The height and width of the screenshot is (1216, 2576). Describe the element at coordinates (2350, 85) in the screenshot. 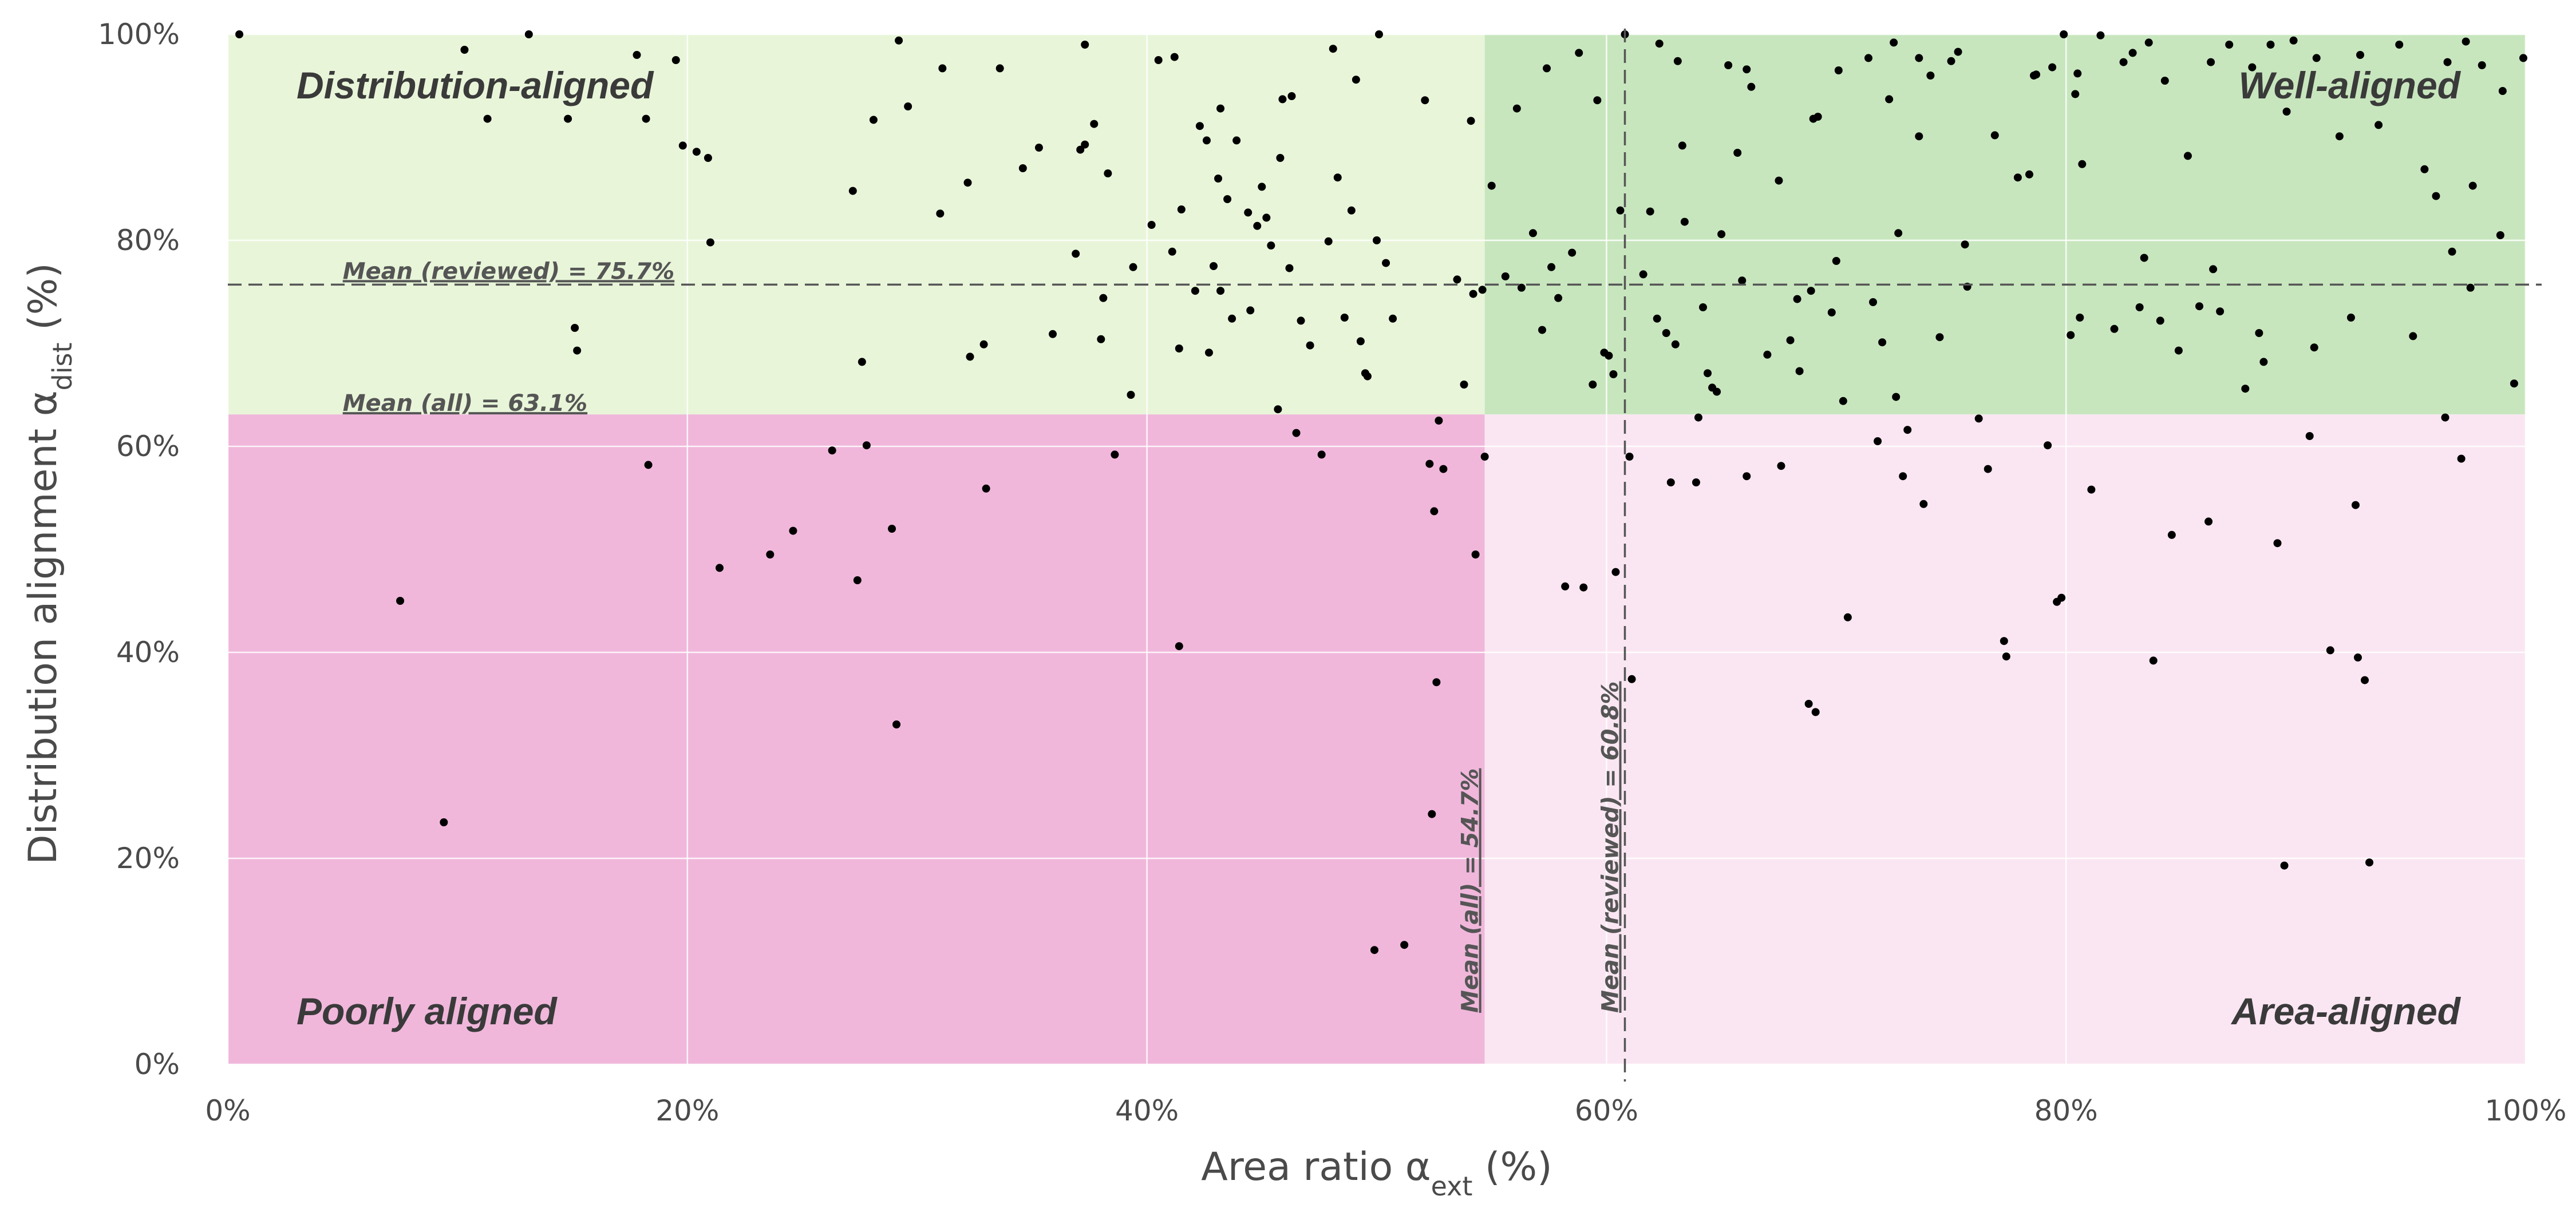

I see `quadrant-label-well-aligned: Well-aligned` at that location.